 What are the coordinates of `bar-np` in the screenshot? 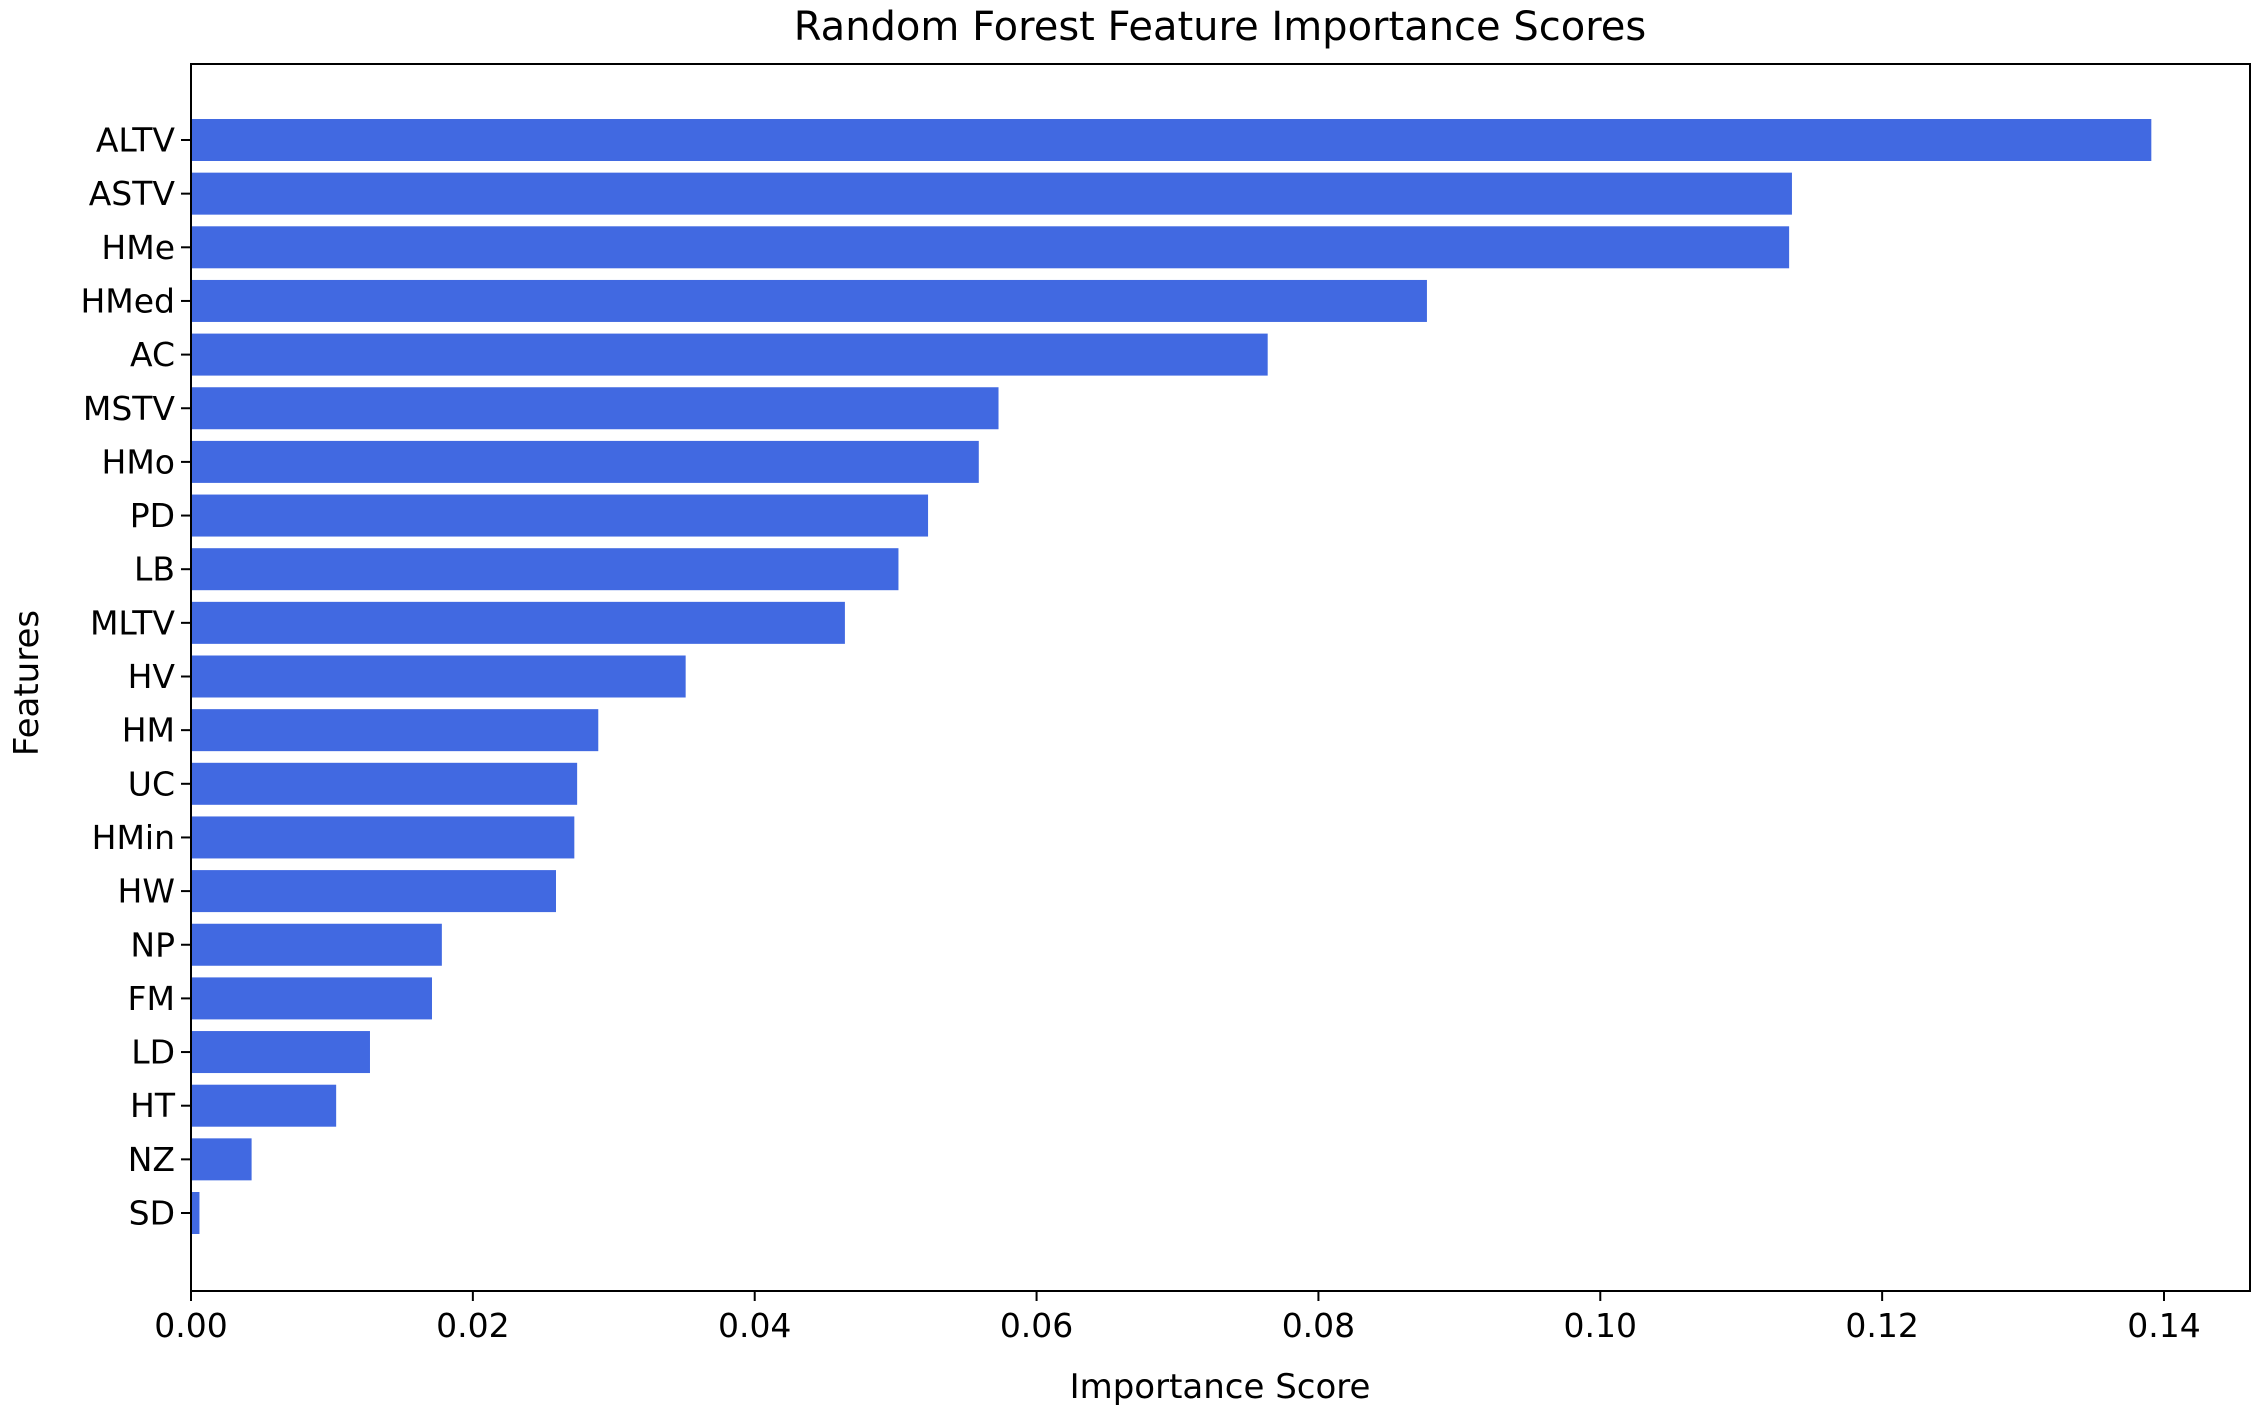 It's located at (316, 944).